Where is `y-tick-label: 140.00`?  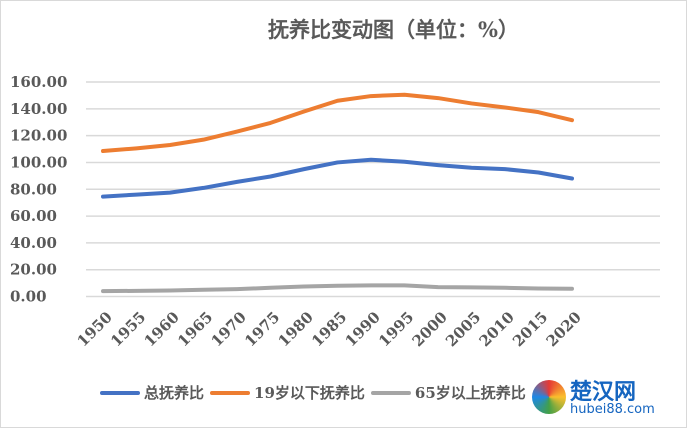
y-tick-label: 140.00 is located at coordinates (38, 109).